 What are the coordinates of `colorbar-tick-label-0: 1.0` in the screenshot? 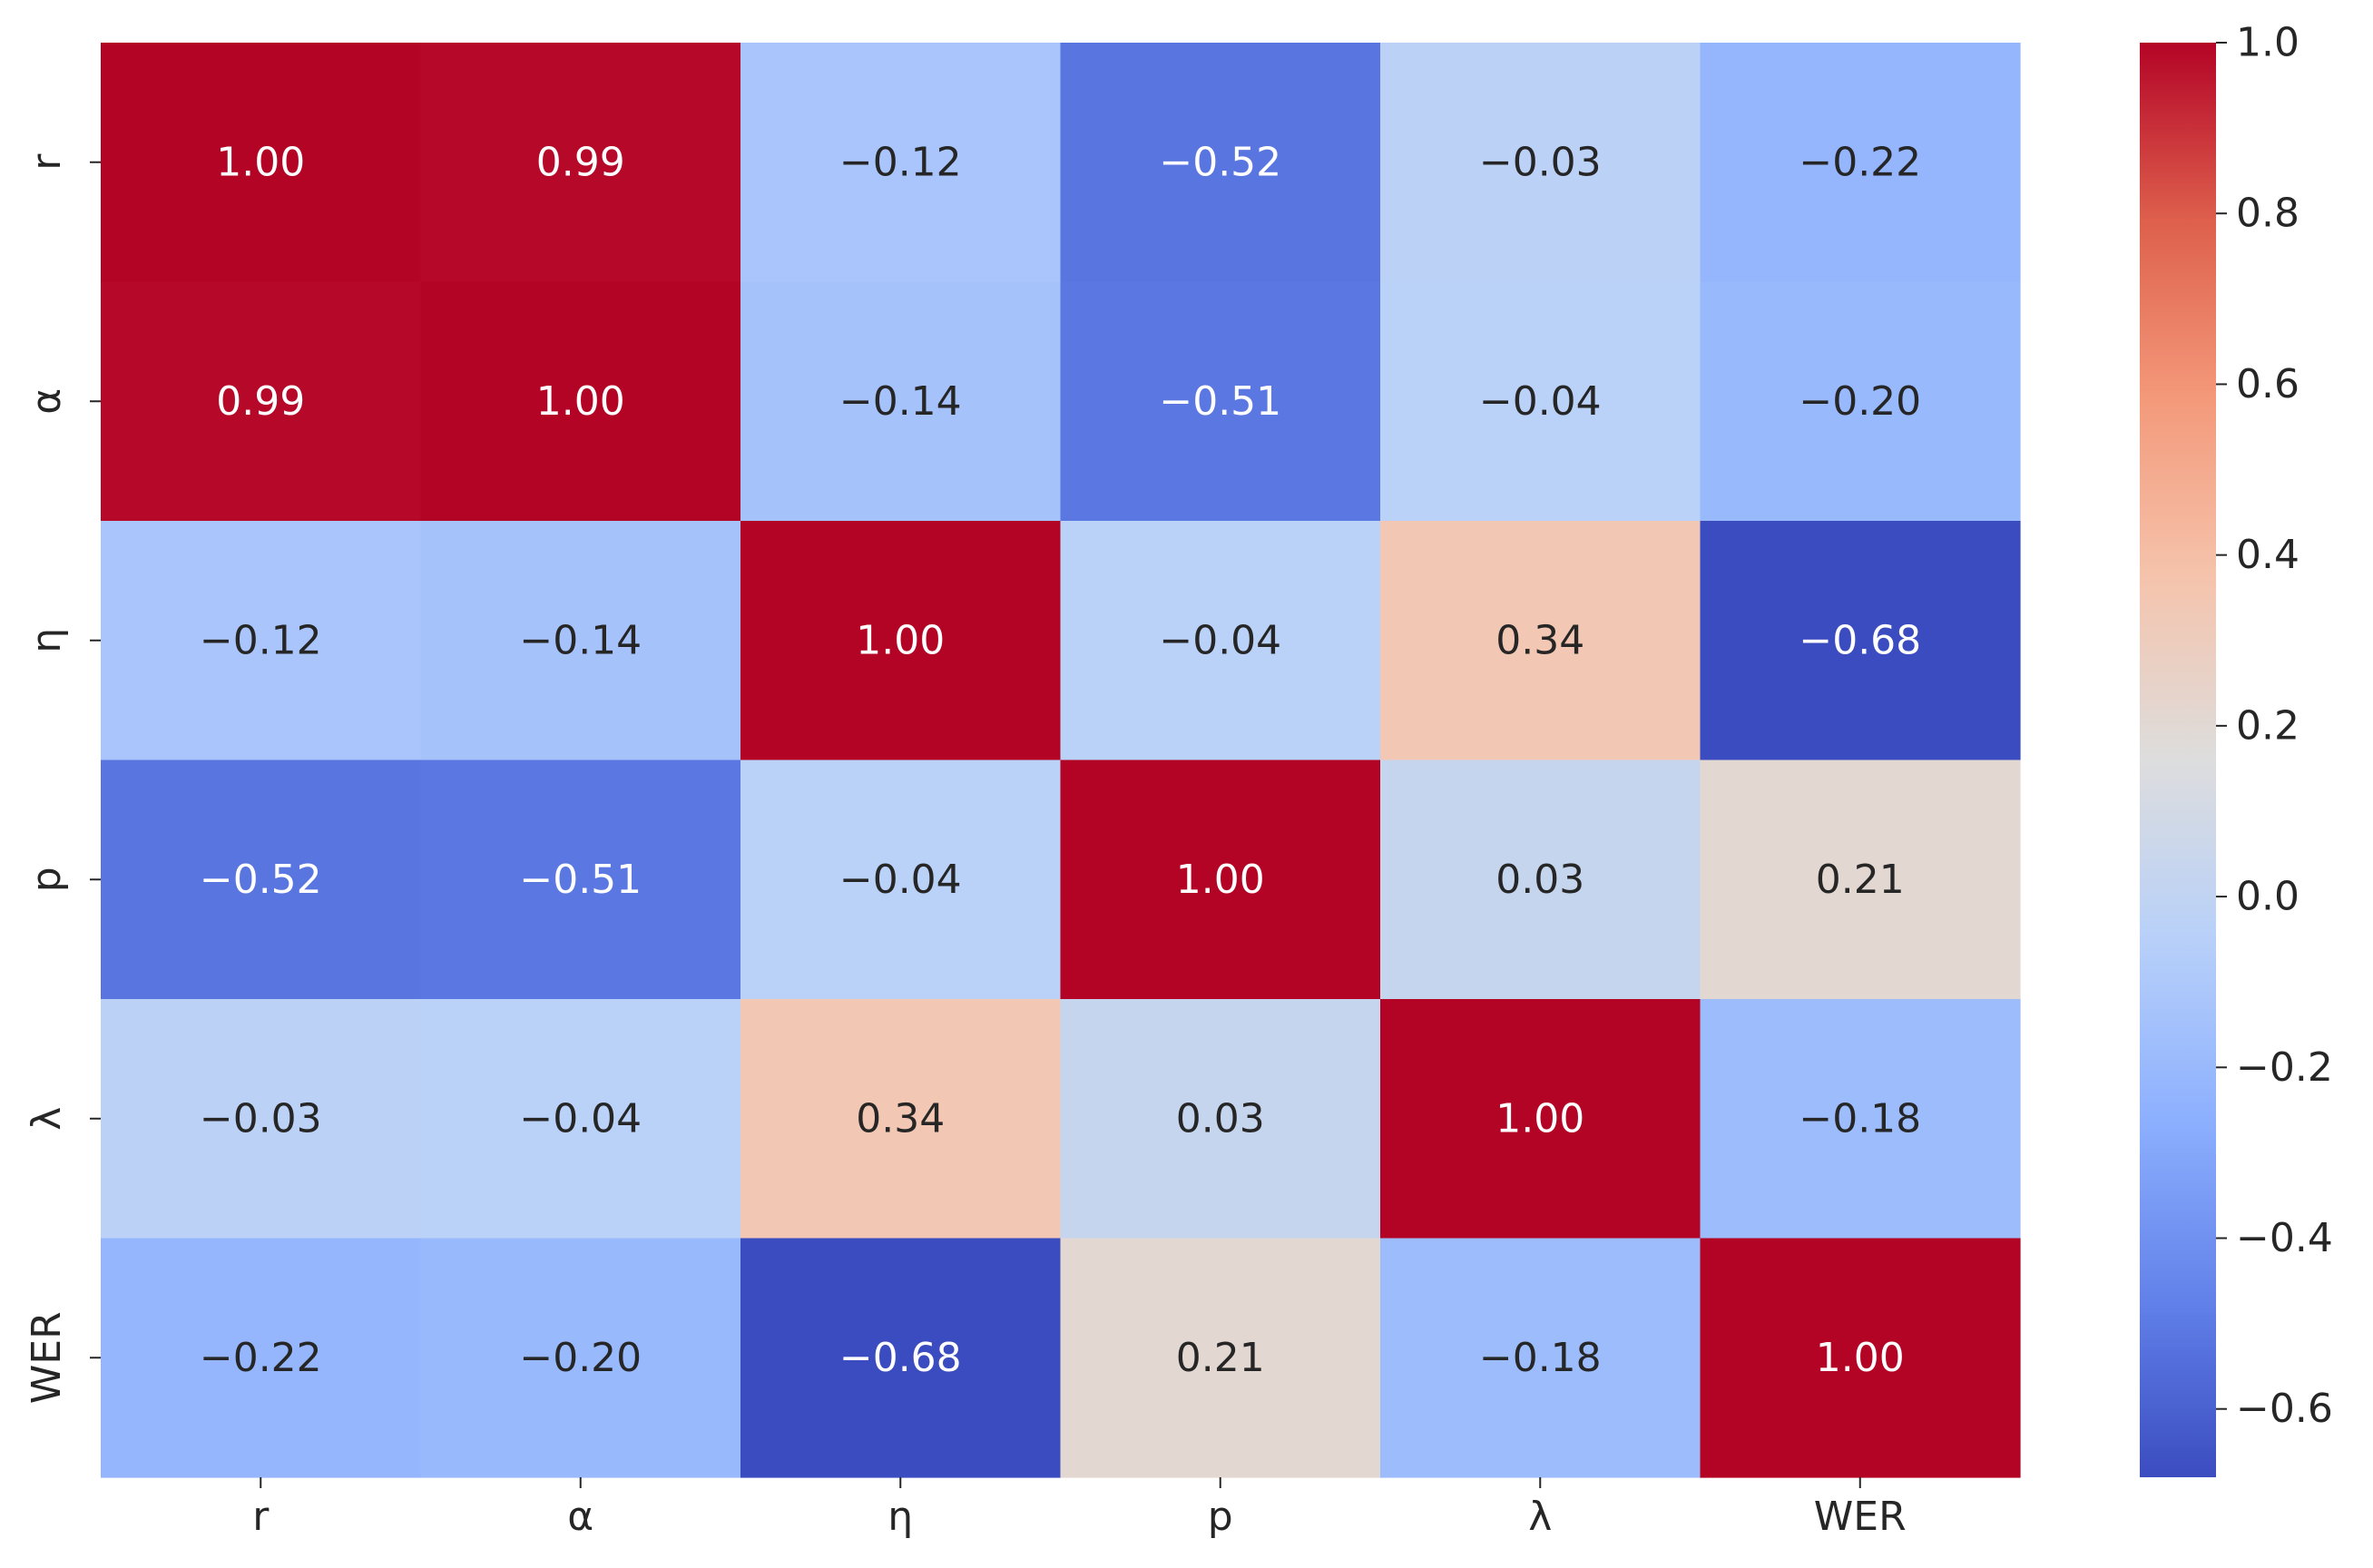 It's located at (2267, 43).